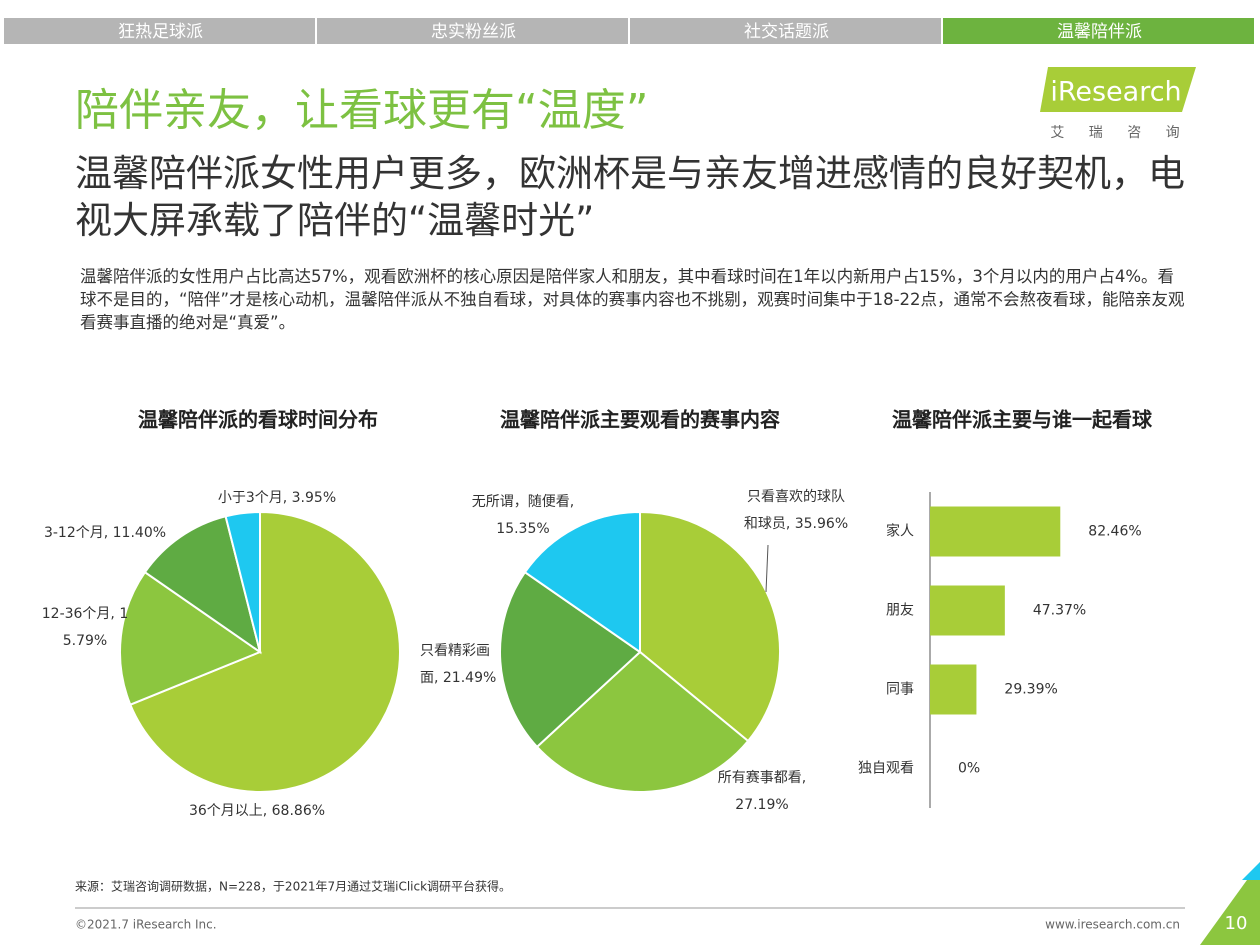 The width and height of the screenshot is (1260, 945). Describe the element at coordinates (767, 568) in the screenshot. I see `leader-line` at that location.